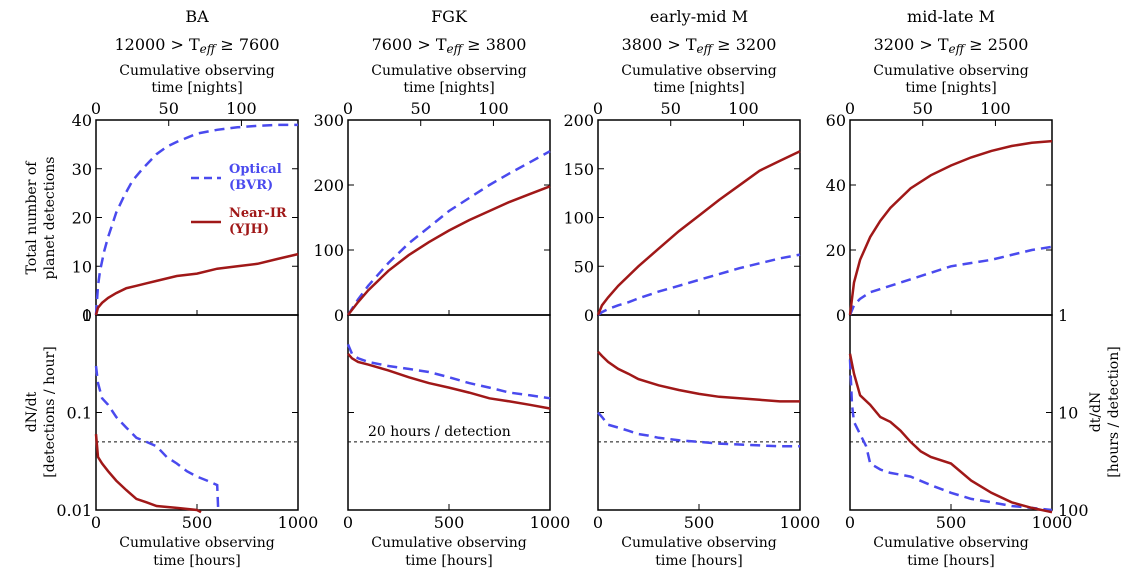 Image resolution: width=1136 pixels, height=582 pixels. I want to click on right-tick-label: 100, so click(1073, 510).